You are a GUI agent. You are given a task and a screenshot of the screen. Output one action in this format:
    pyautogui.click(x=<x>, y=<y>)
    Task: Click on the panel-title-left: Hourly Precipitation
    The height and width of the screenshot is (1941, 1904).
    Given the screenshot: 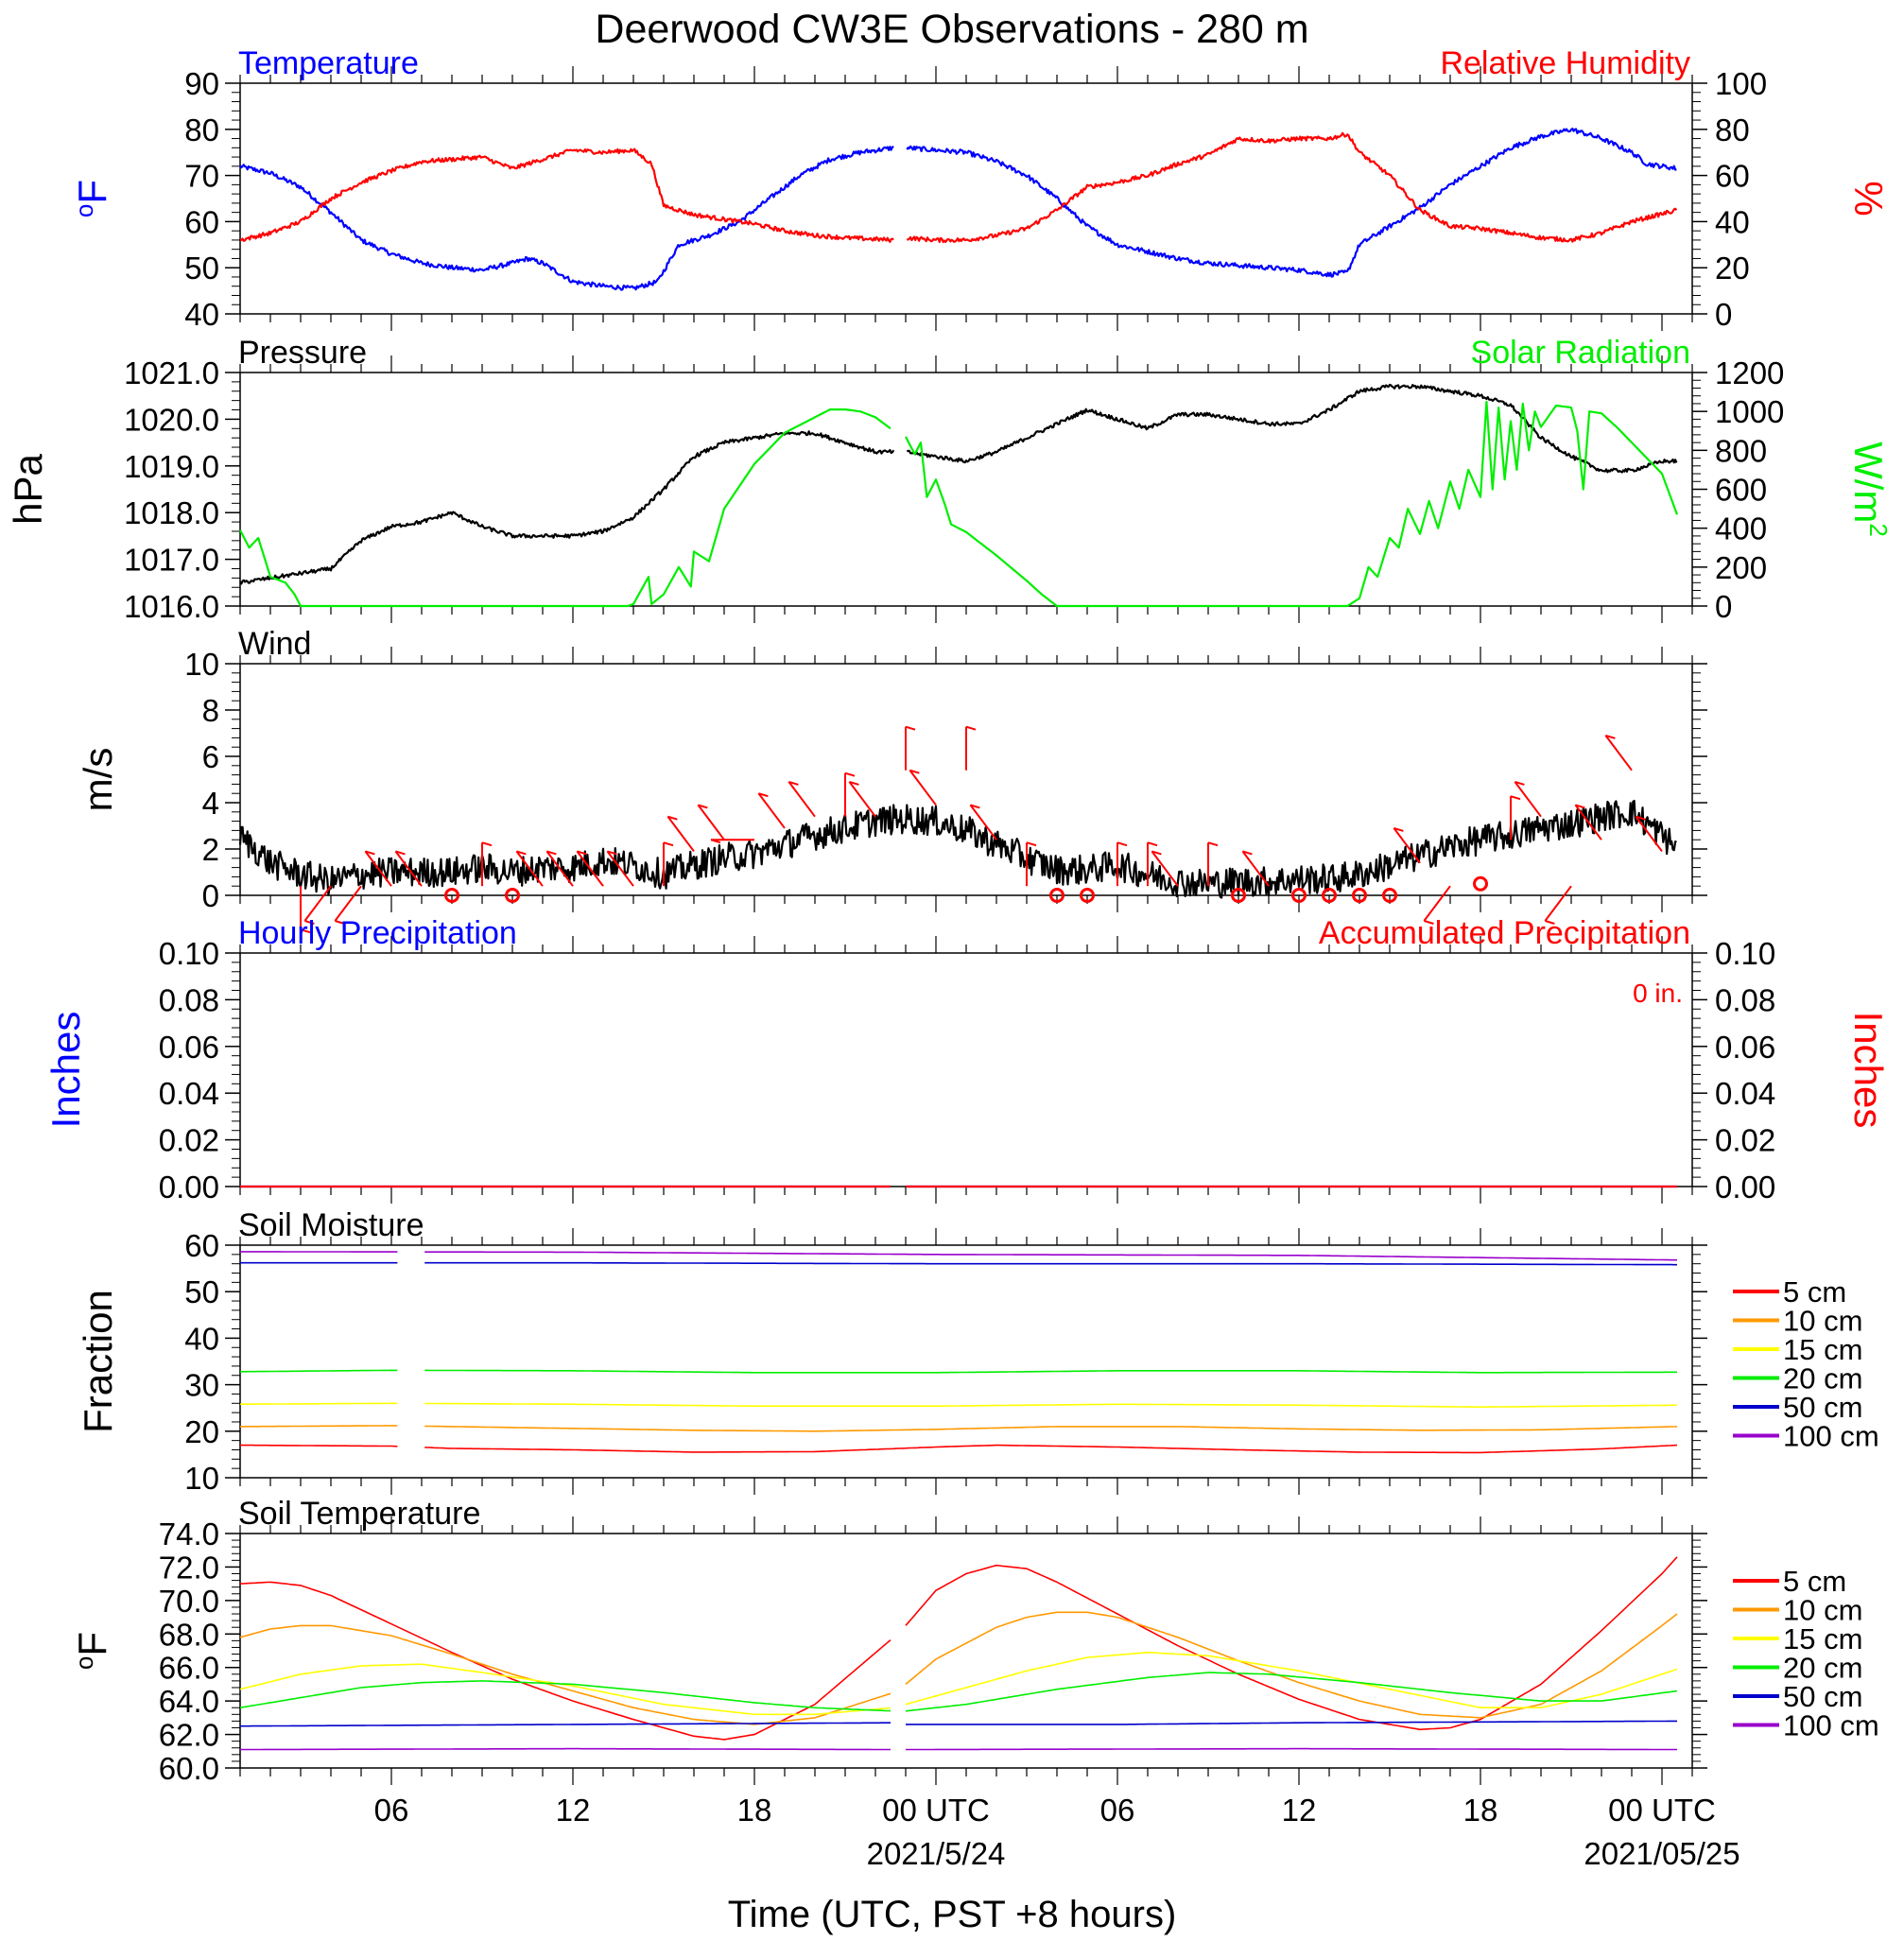 What is the action you would take?
    pyautogui.click(x=378, y=933)
    